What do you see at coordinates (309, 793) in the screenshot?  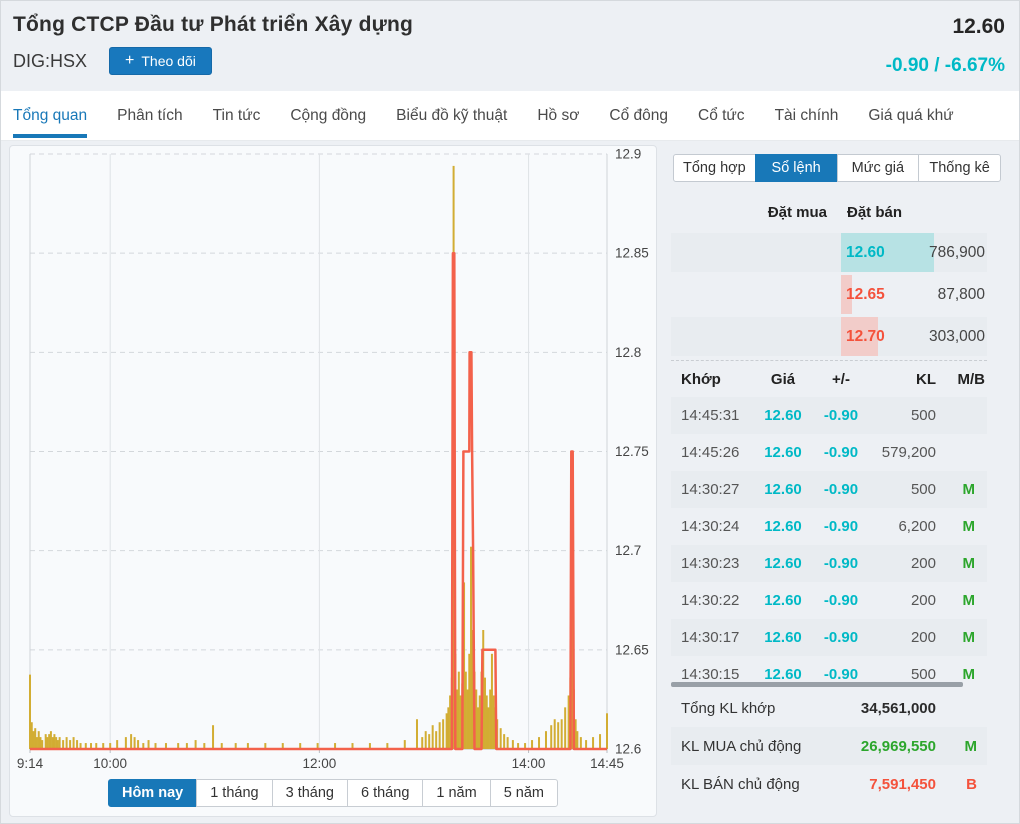 I see `range-button-3-tháng: 3 tháng` at bounding box center [309, 793].